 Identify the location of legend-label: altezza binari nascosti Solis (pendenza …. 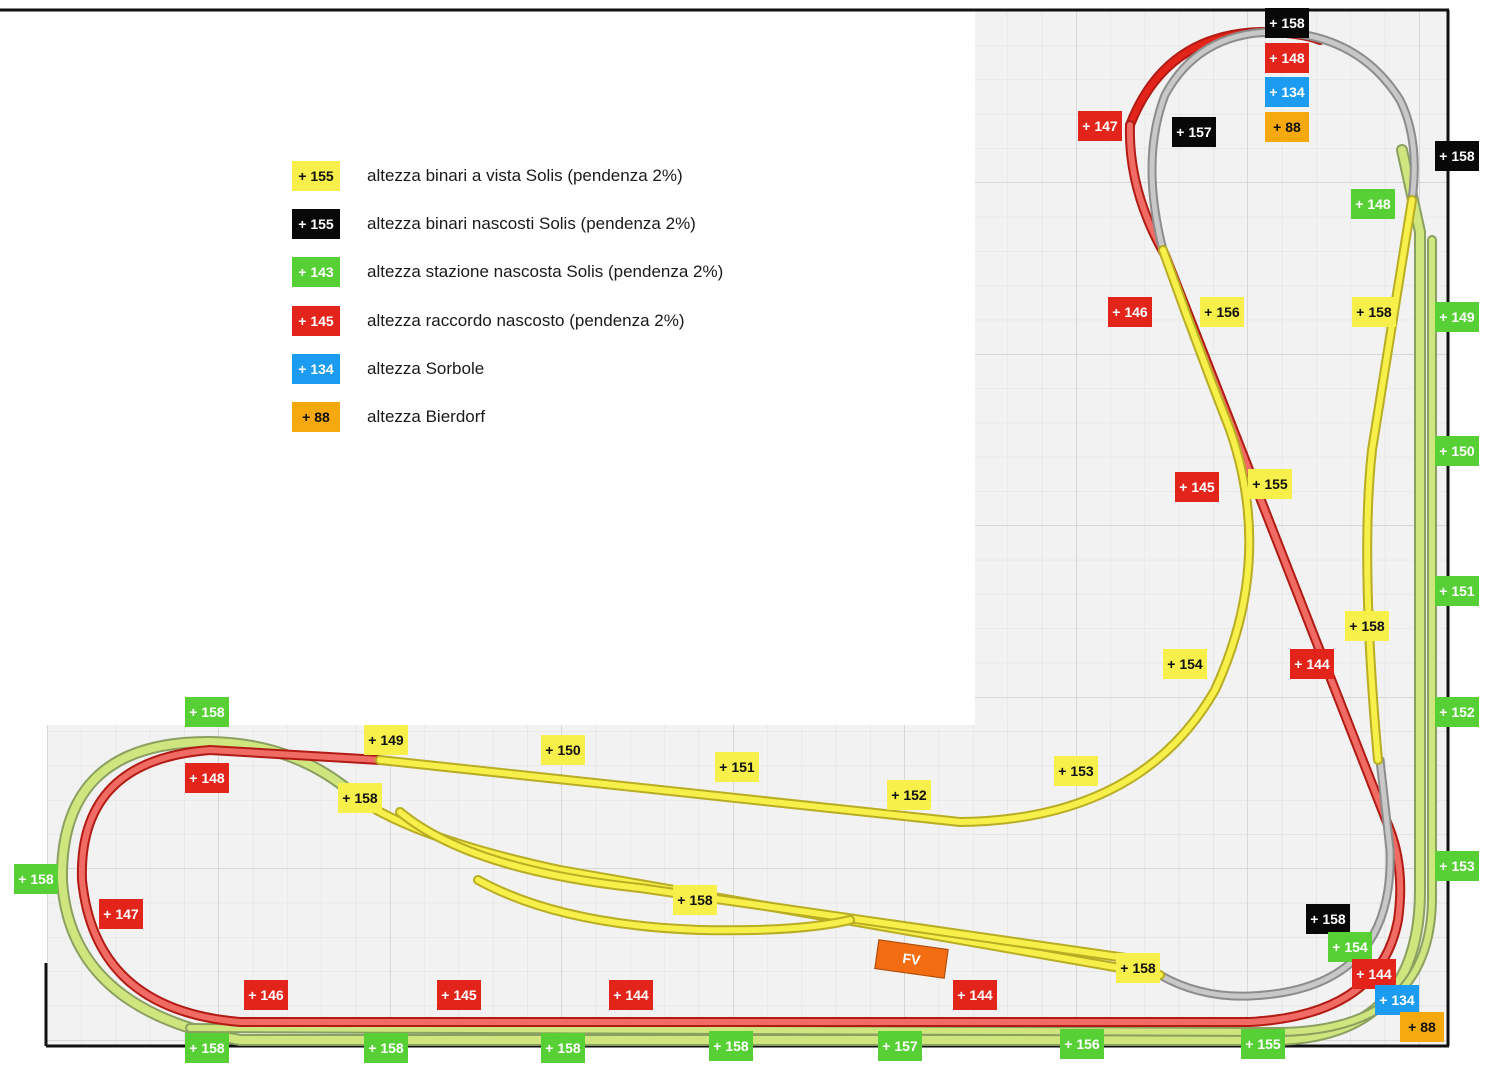
(531, 223).